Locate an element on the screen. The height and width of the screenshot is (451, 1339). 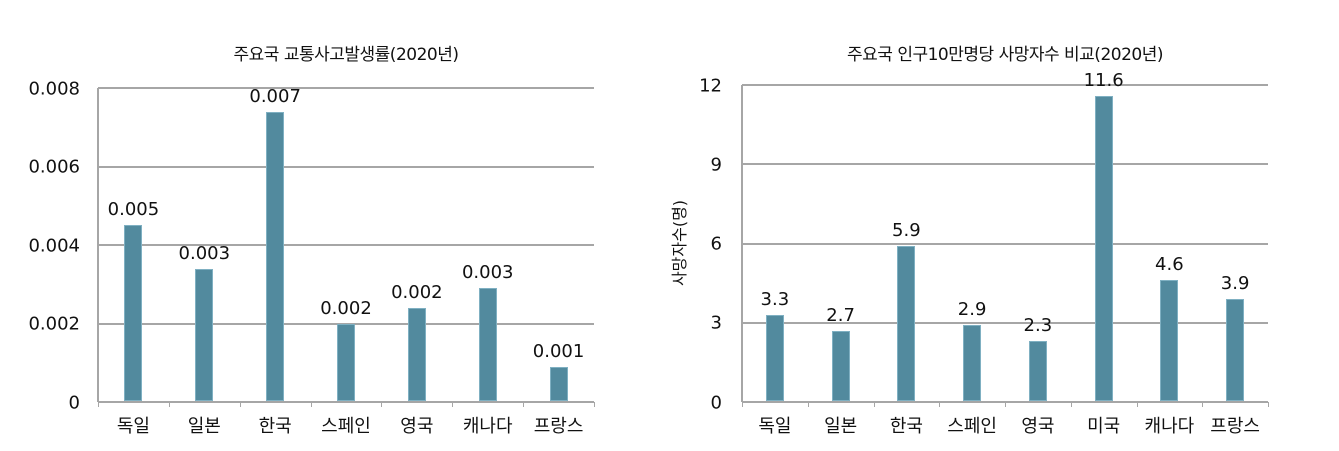
x-category-label: 미국 is located at coordinates (1104, 426).